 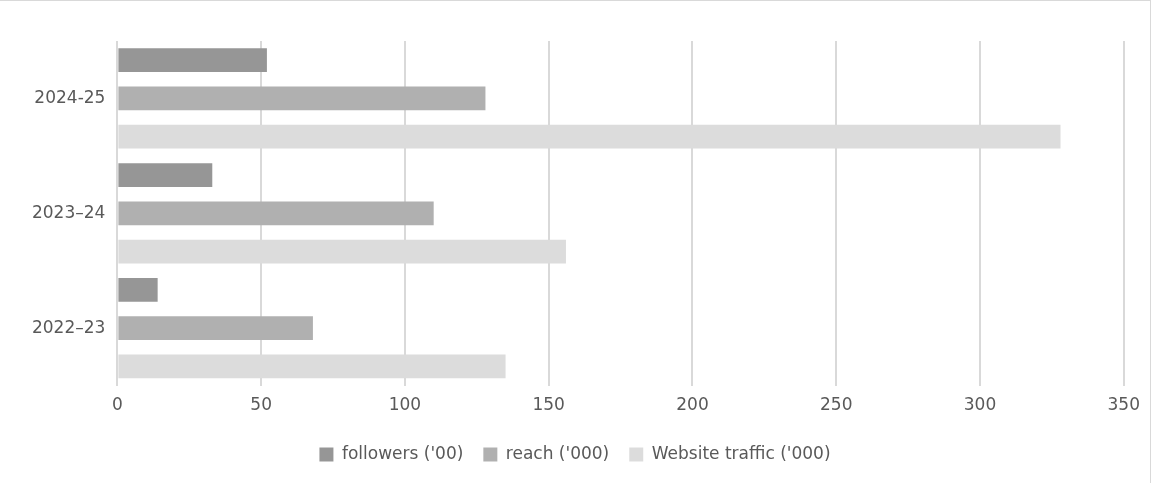 I want to click on legend-label: Website traffic ('000), so click(x=741, y=452).